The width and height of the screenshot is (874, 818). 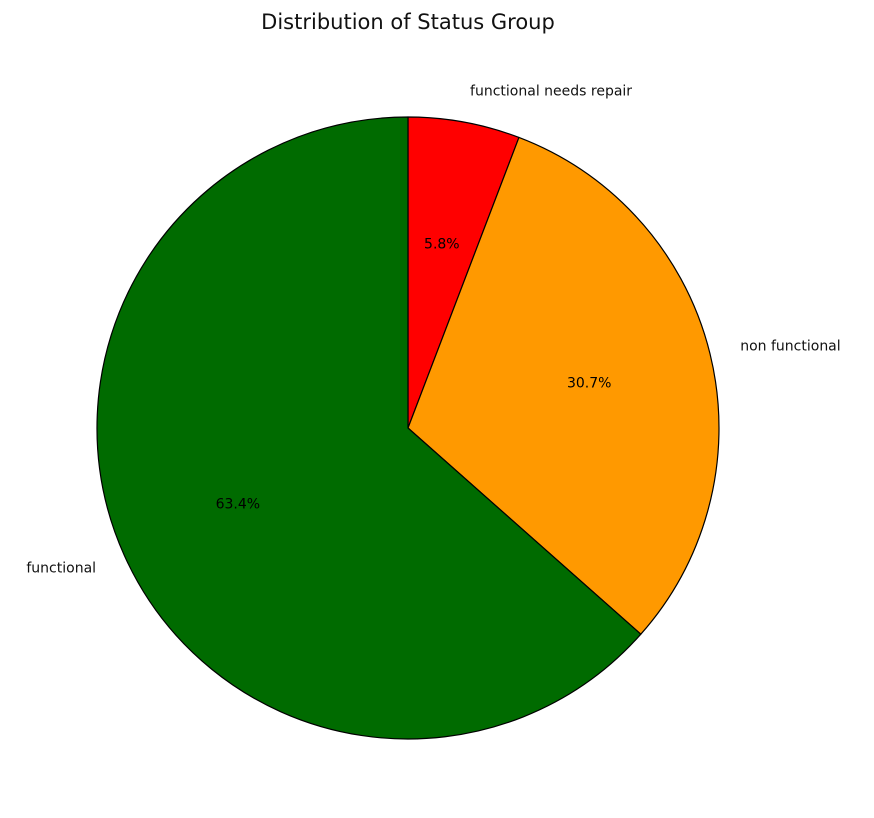 I want to click on slice-label-2: functional, so click(x=61, y=568).